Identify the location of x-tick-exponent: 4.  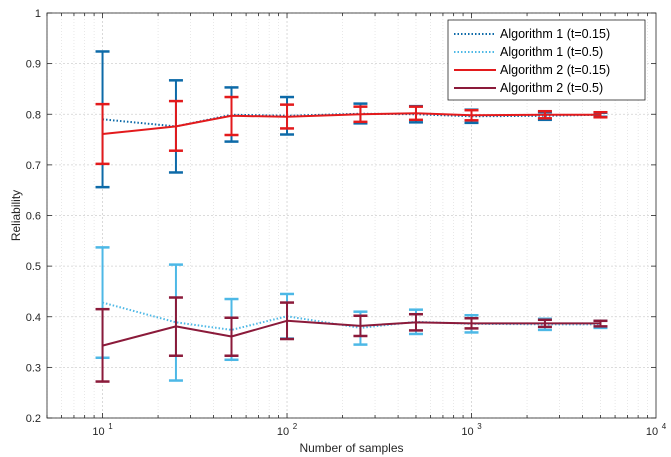
(664, 426).